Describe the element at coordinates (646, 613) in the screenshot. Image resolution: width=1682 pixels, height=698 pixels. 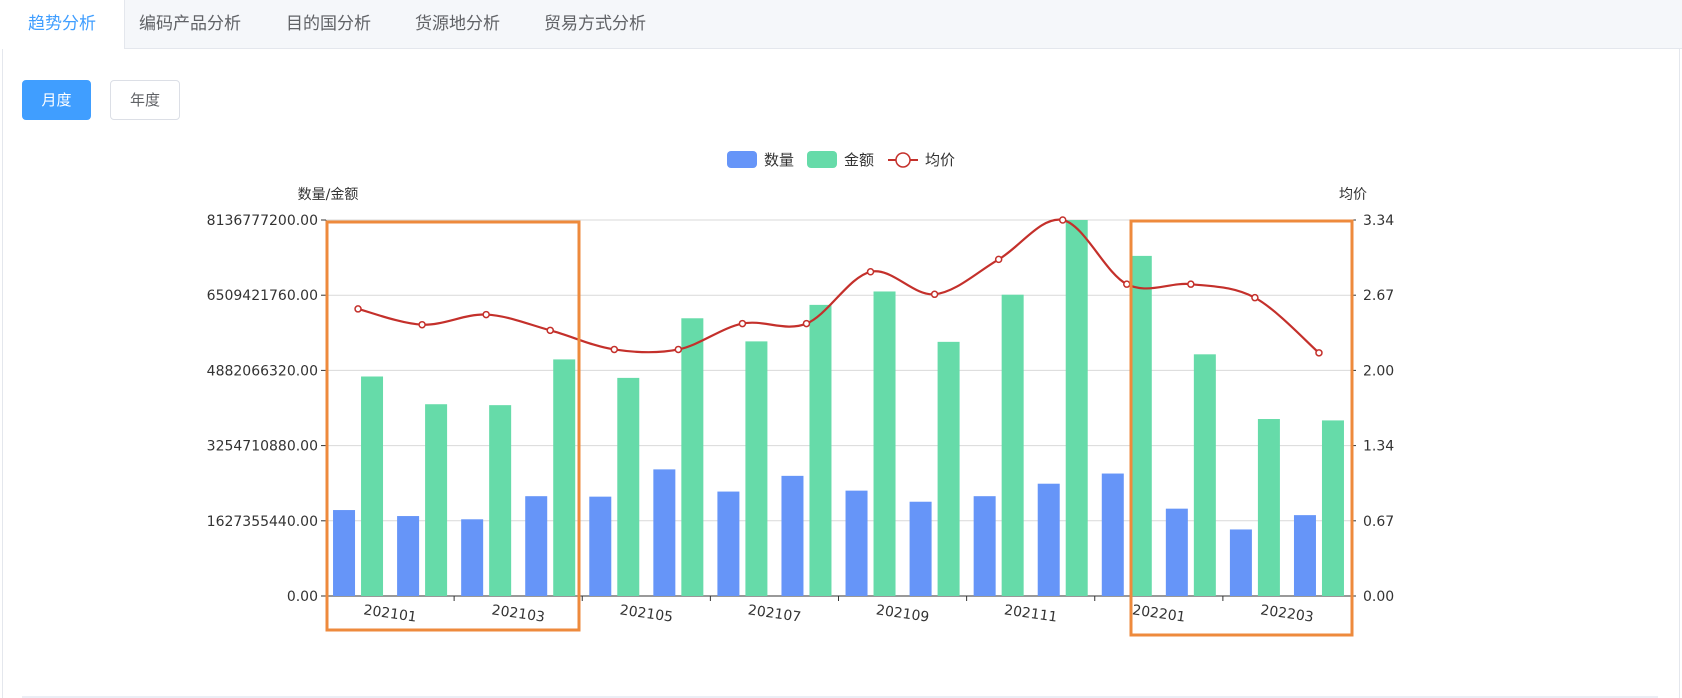
I see `x-tick-label: 202105` at that location.